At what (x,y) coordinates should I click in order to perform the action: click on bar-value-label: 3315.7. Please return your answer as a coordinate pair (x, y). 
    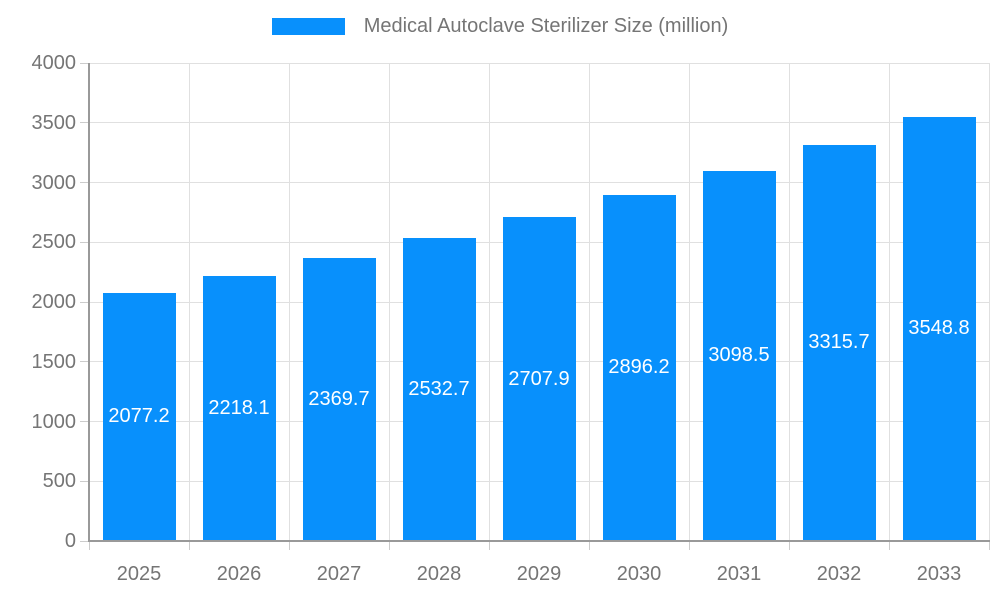
    Looking at the image, I should click on (839, 342).